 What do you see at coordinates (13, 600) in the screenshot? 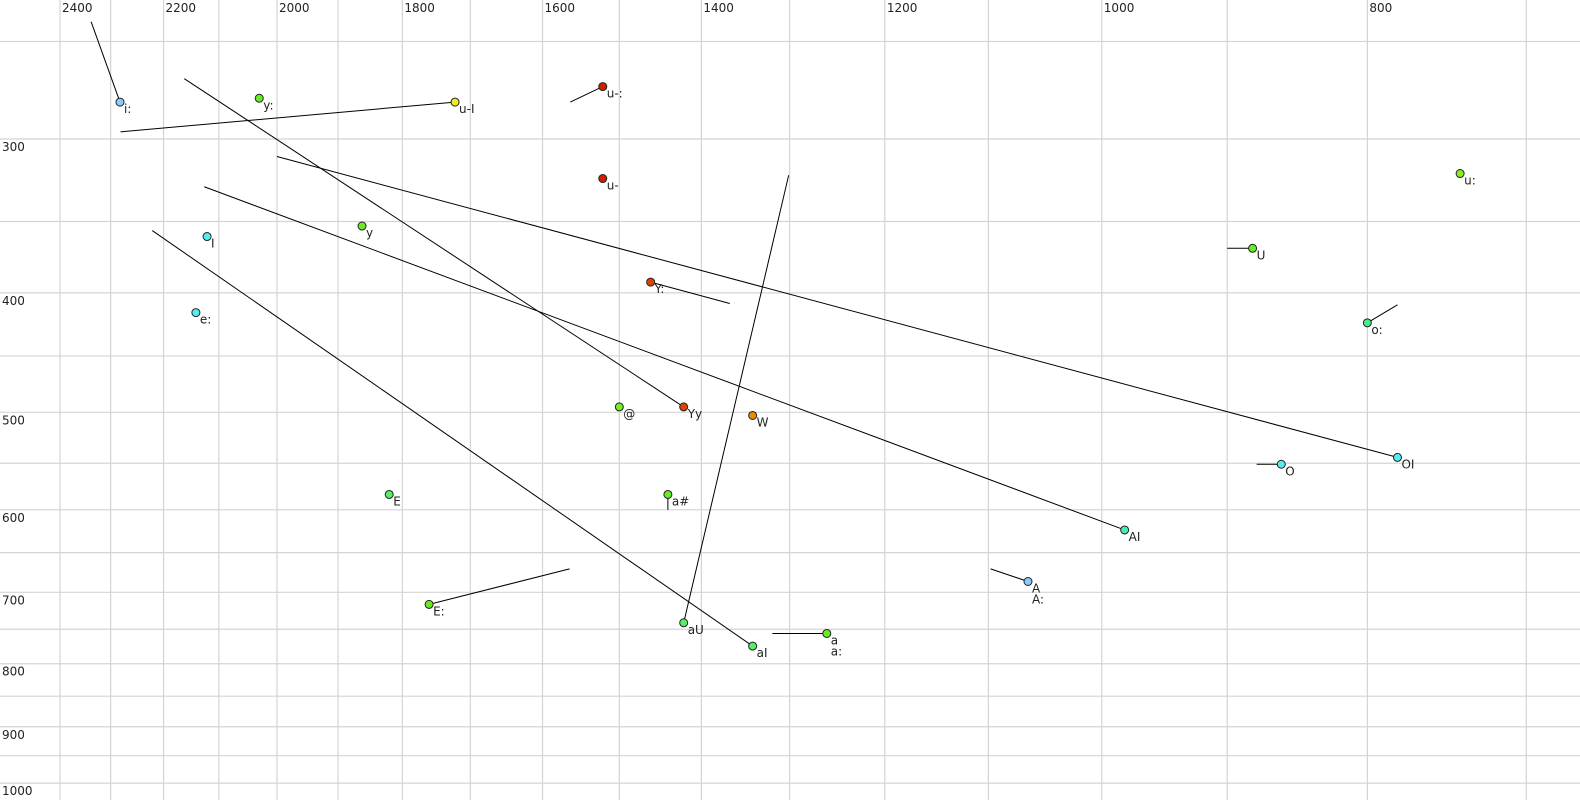
I see `y-tick-label: 700` at bounding box center [13, 600].